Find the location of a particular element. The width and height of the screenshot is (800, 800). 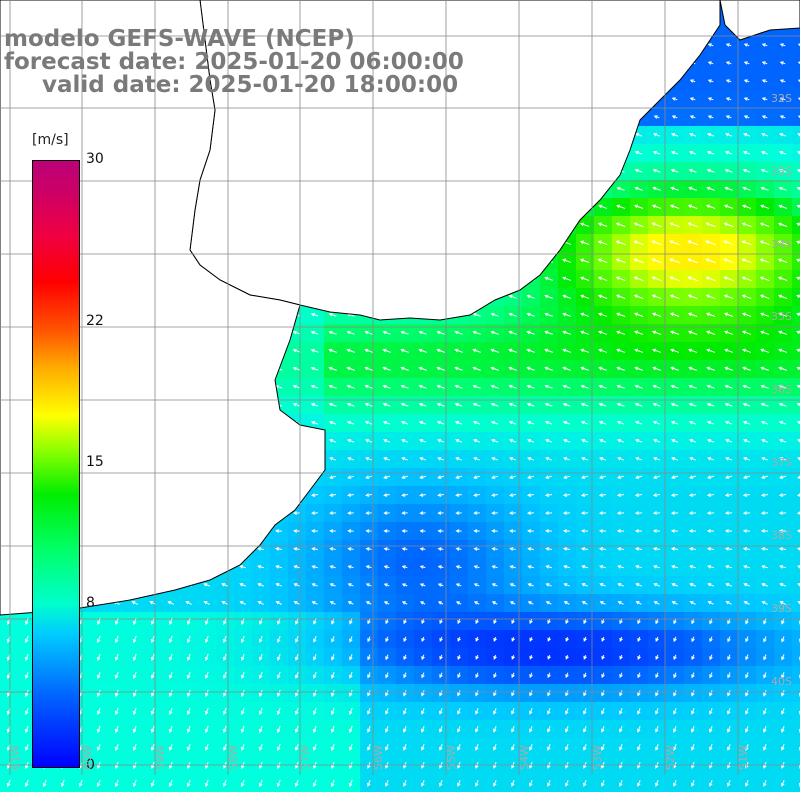

colorbar-tick-8: 8 is located at coordinates (90, 603).